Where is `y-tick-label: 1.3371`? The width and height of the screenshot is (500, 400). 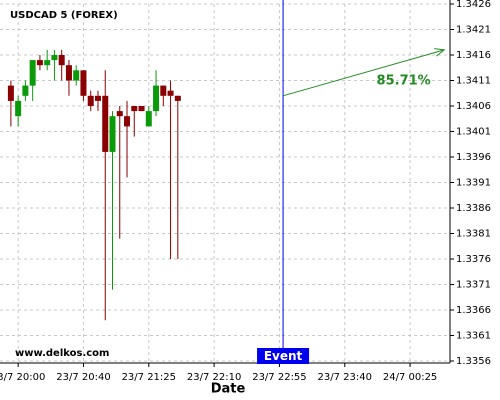 y-tick-label: 1.3371 is located at coordinates (473, 285).